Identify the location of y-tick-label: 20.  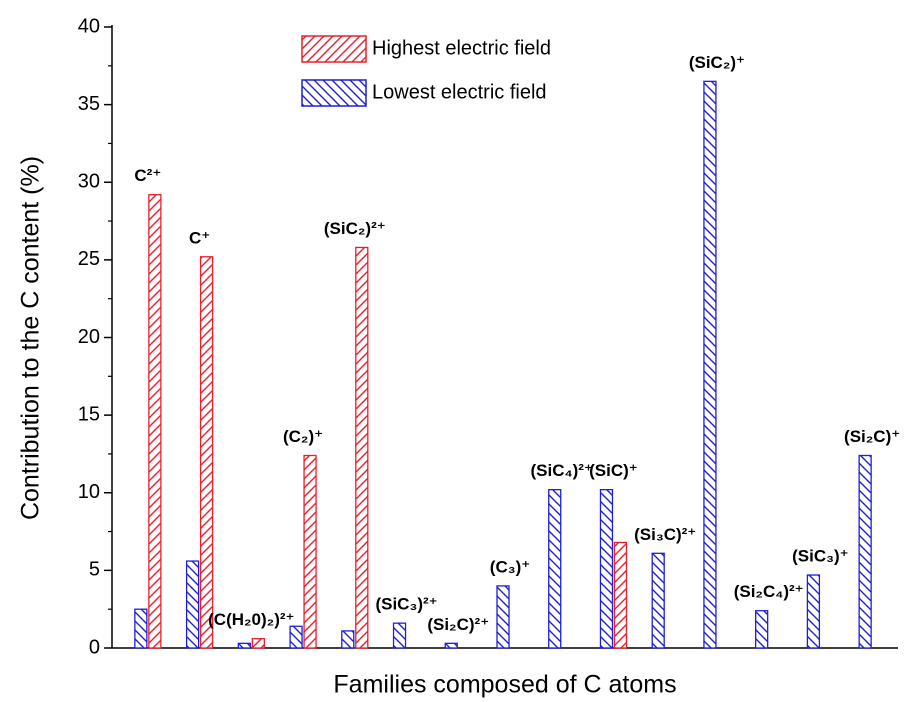
(89, 337).